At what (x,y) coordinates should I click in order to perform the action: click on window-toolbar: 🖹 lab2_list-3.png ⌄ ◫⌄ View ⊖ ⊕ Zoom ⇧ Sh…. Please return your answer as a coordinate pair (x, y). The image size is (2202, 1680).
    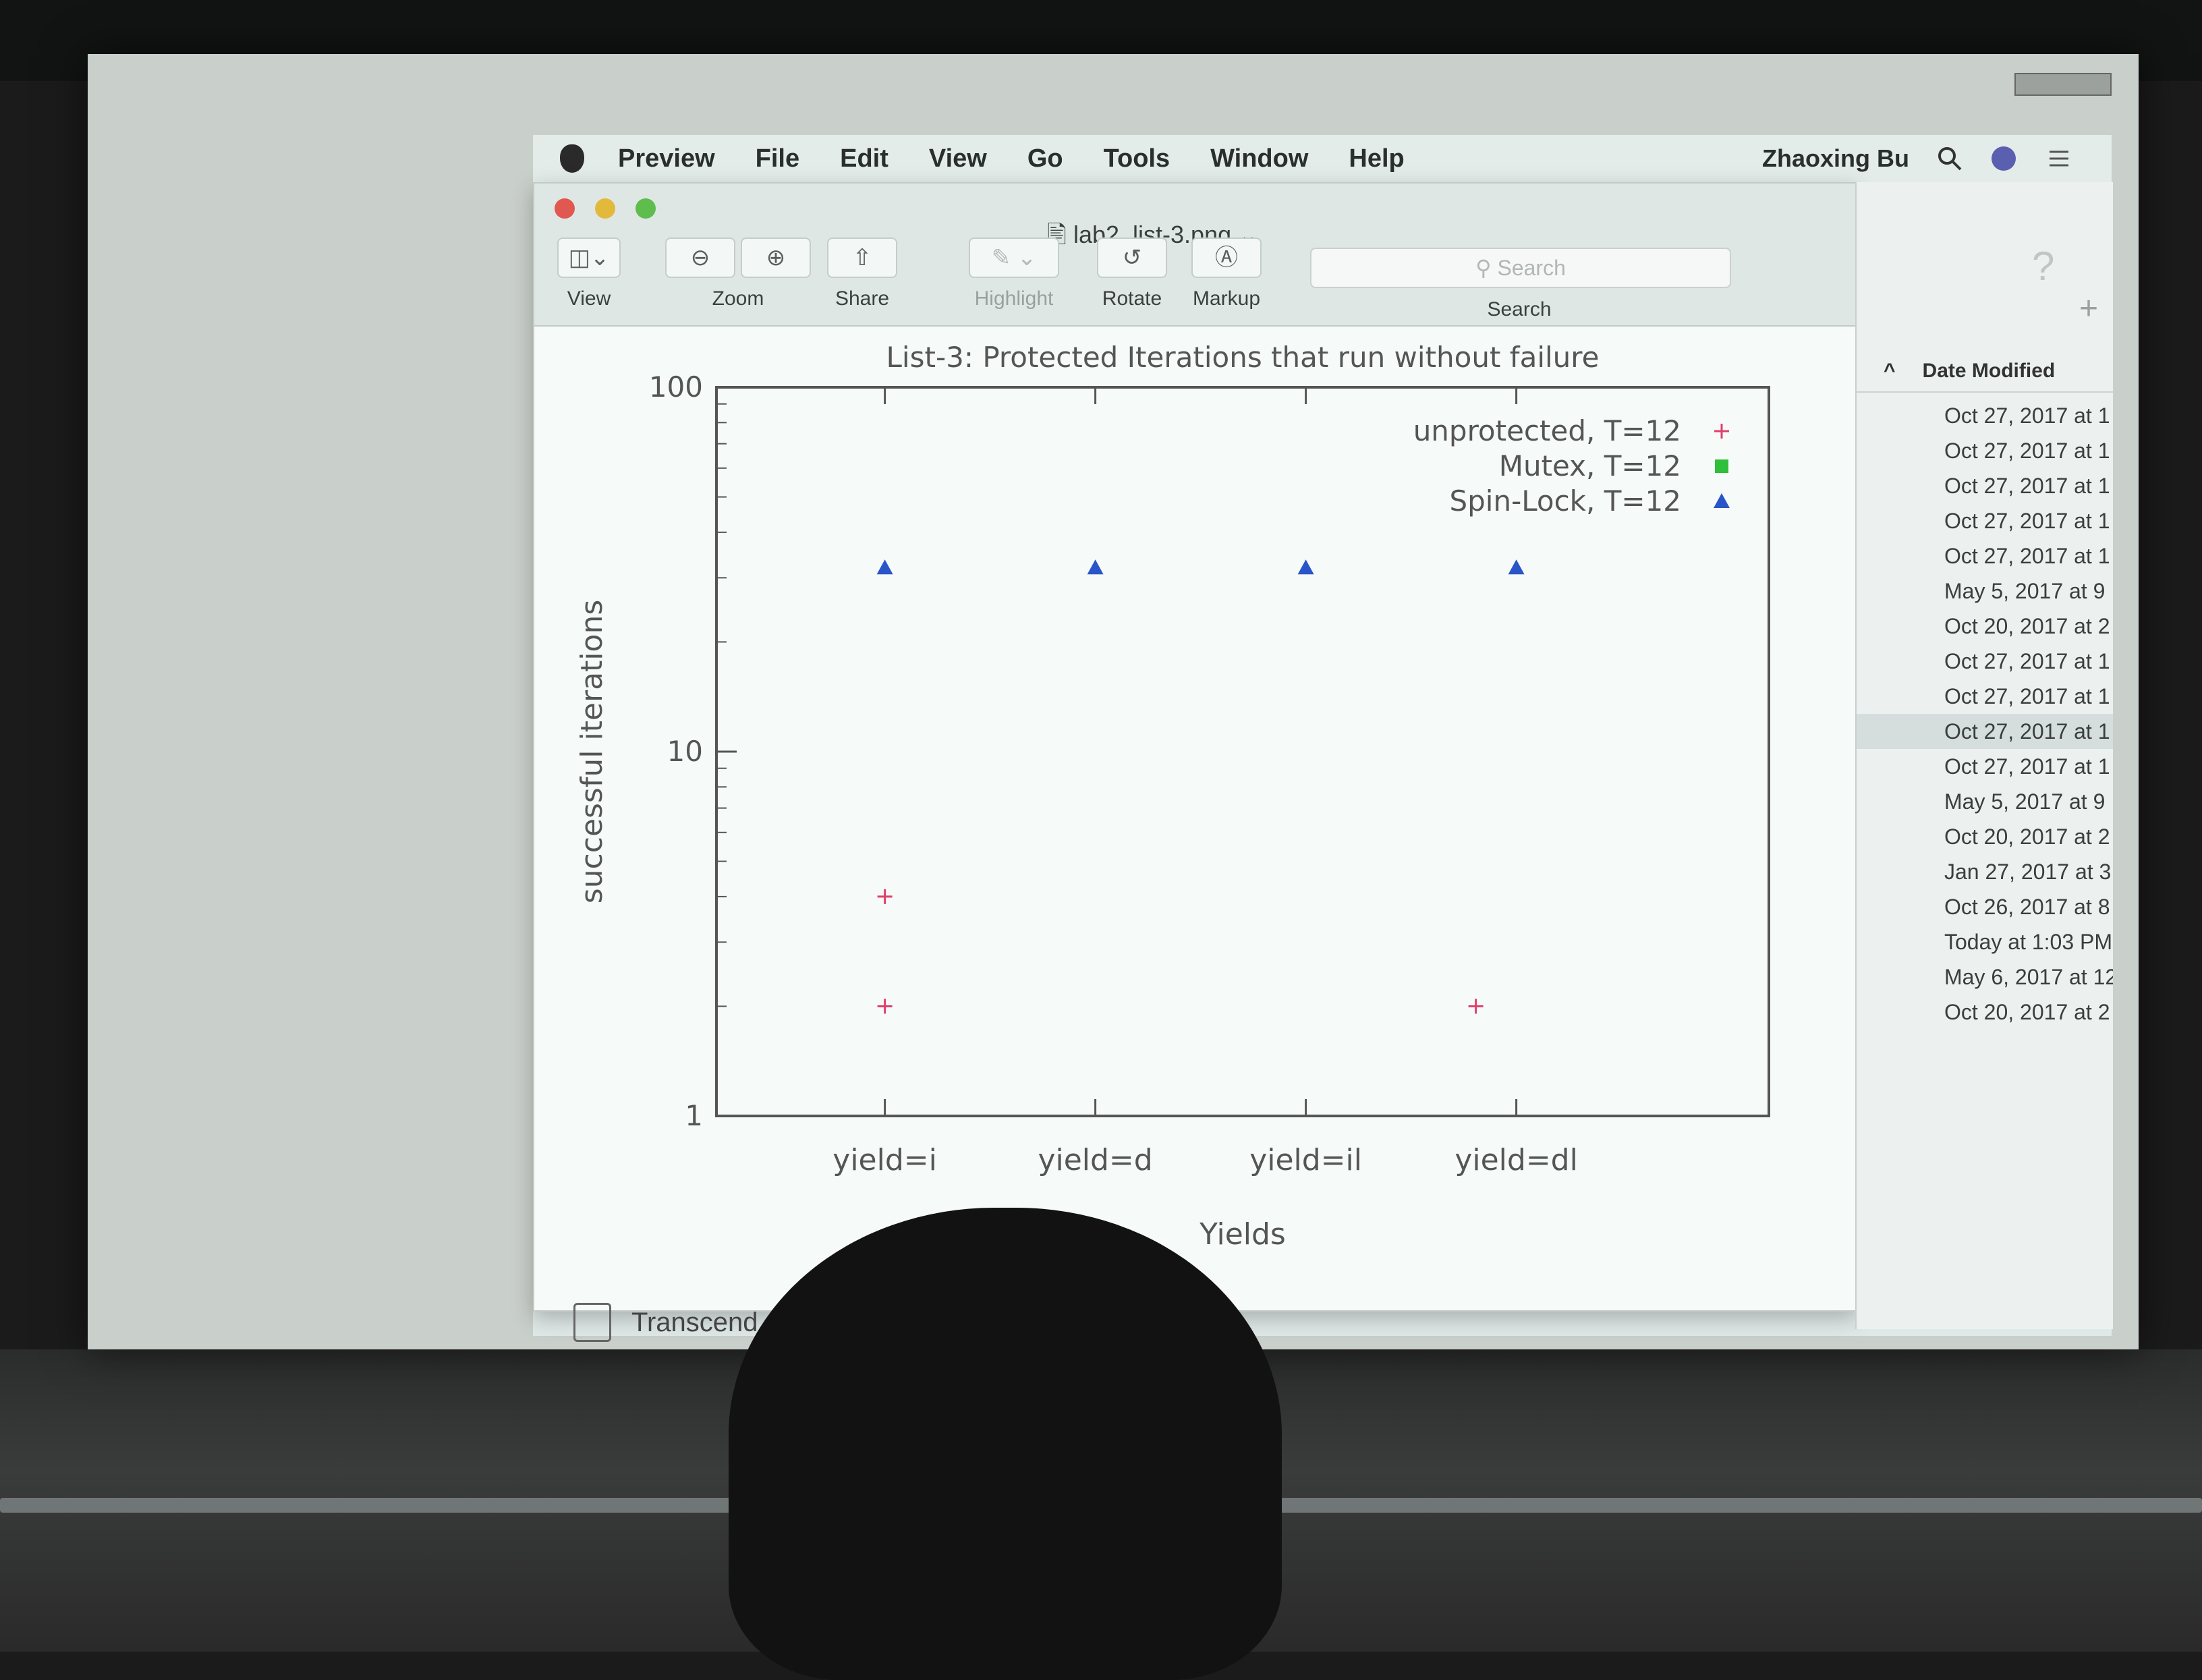
    Looking at the image, I should click on (1195, 255).